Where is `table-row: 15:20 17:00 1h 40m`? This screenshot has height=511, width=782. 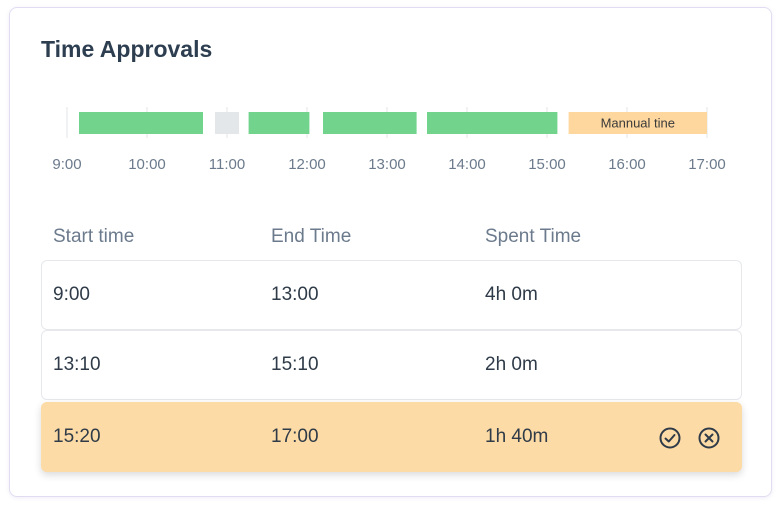 table-row: 15:20 17:00 1h 40m is located at coordinates (391, 437).